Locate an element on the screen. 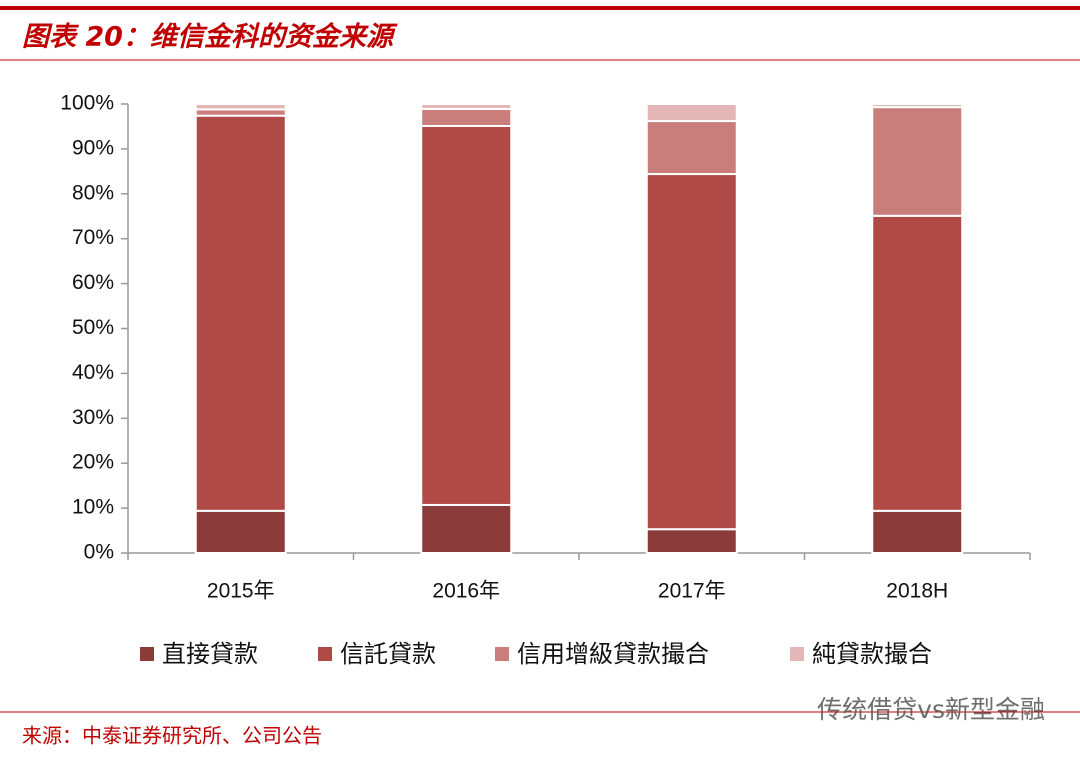 This screenshot has width=1080, height=757. y-tick-label: 60% is located at coordinates (93, 282).